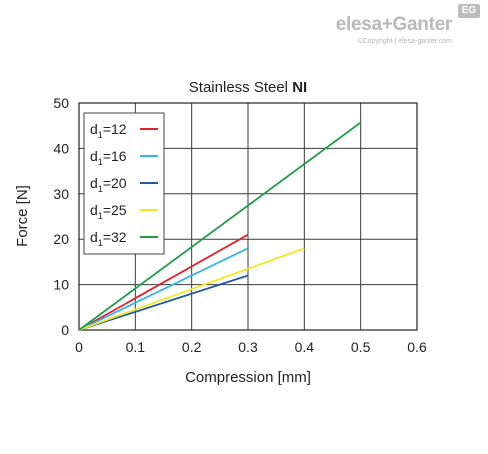 The image size is (488, 454). Describe the element at coordinates (394, 24) in the screenshot. I see `brand-logo: elesa+Ganter` at that location.